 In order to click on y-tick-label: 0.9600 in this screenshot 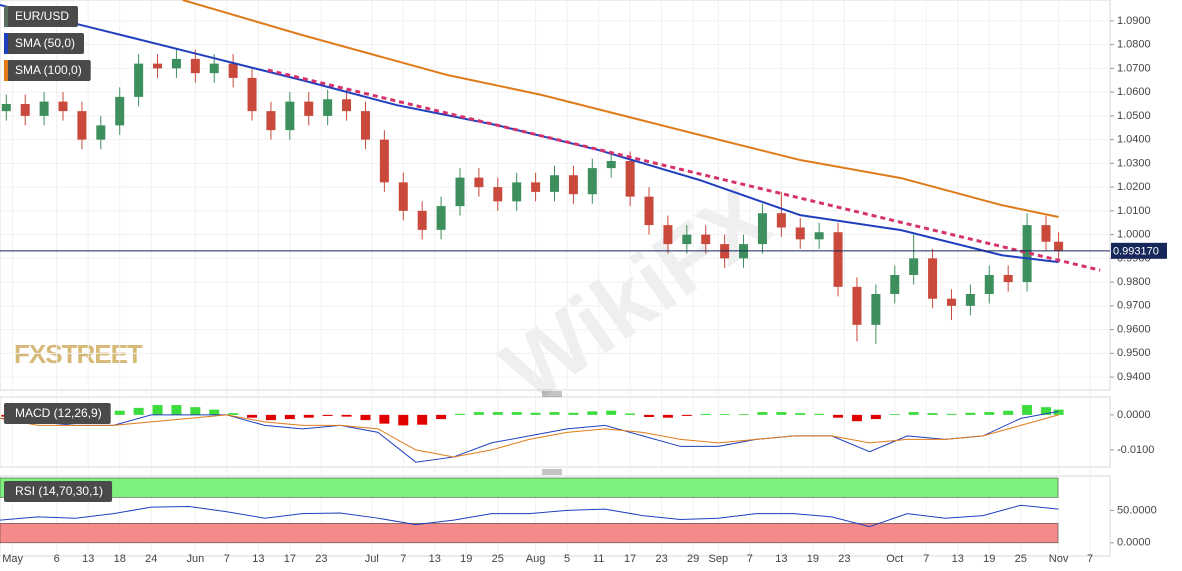, I will do `click(1134, 329)`.